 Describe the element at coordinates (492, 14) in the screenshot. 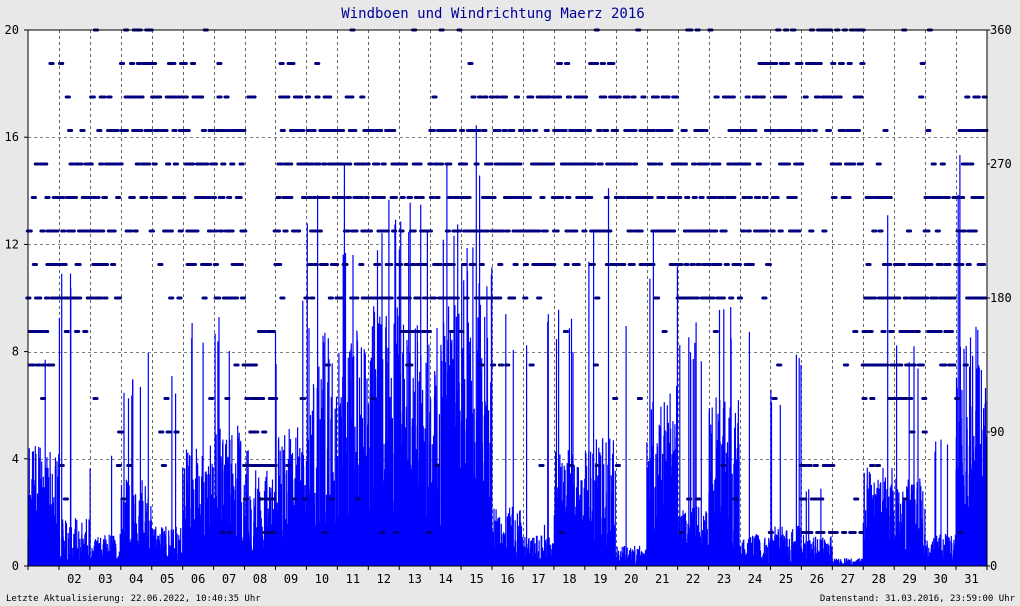

I see `chart-title: Windboen und Windrichtung Maerz 2016` at that location.